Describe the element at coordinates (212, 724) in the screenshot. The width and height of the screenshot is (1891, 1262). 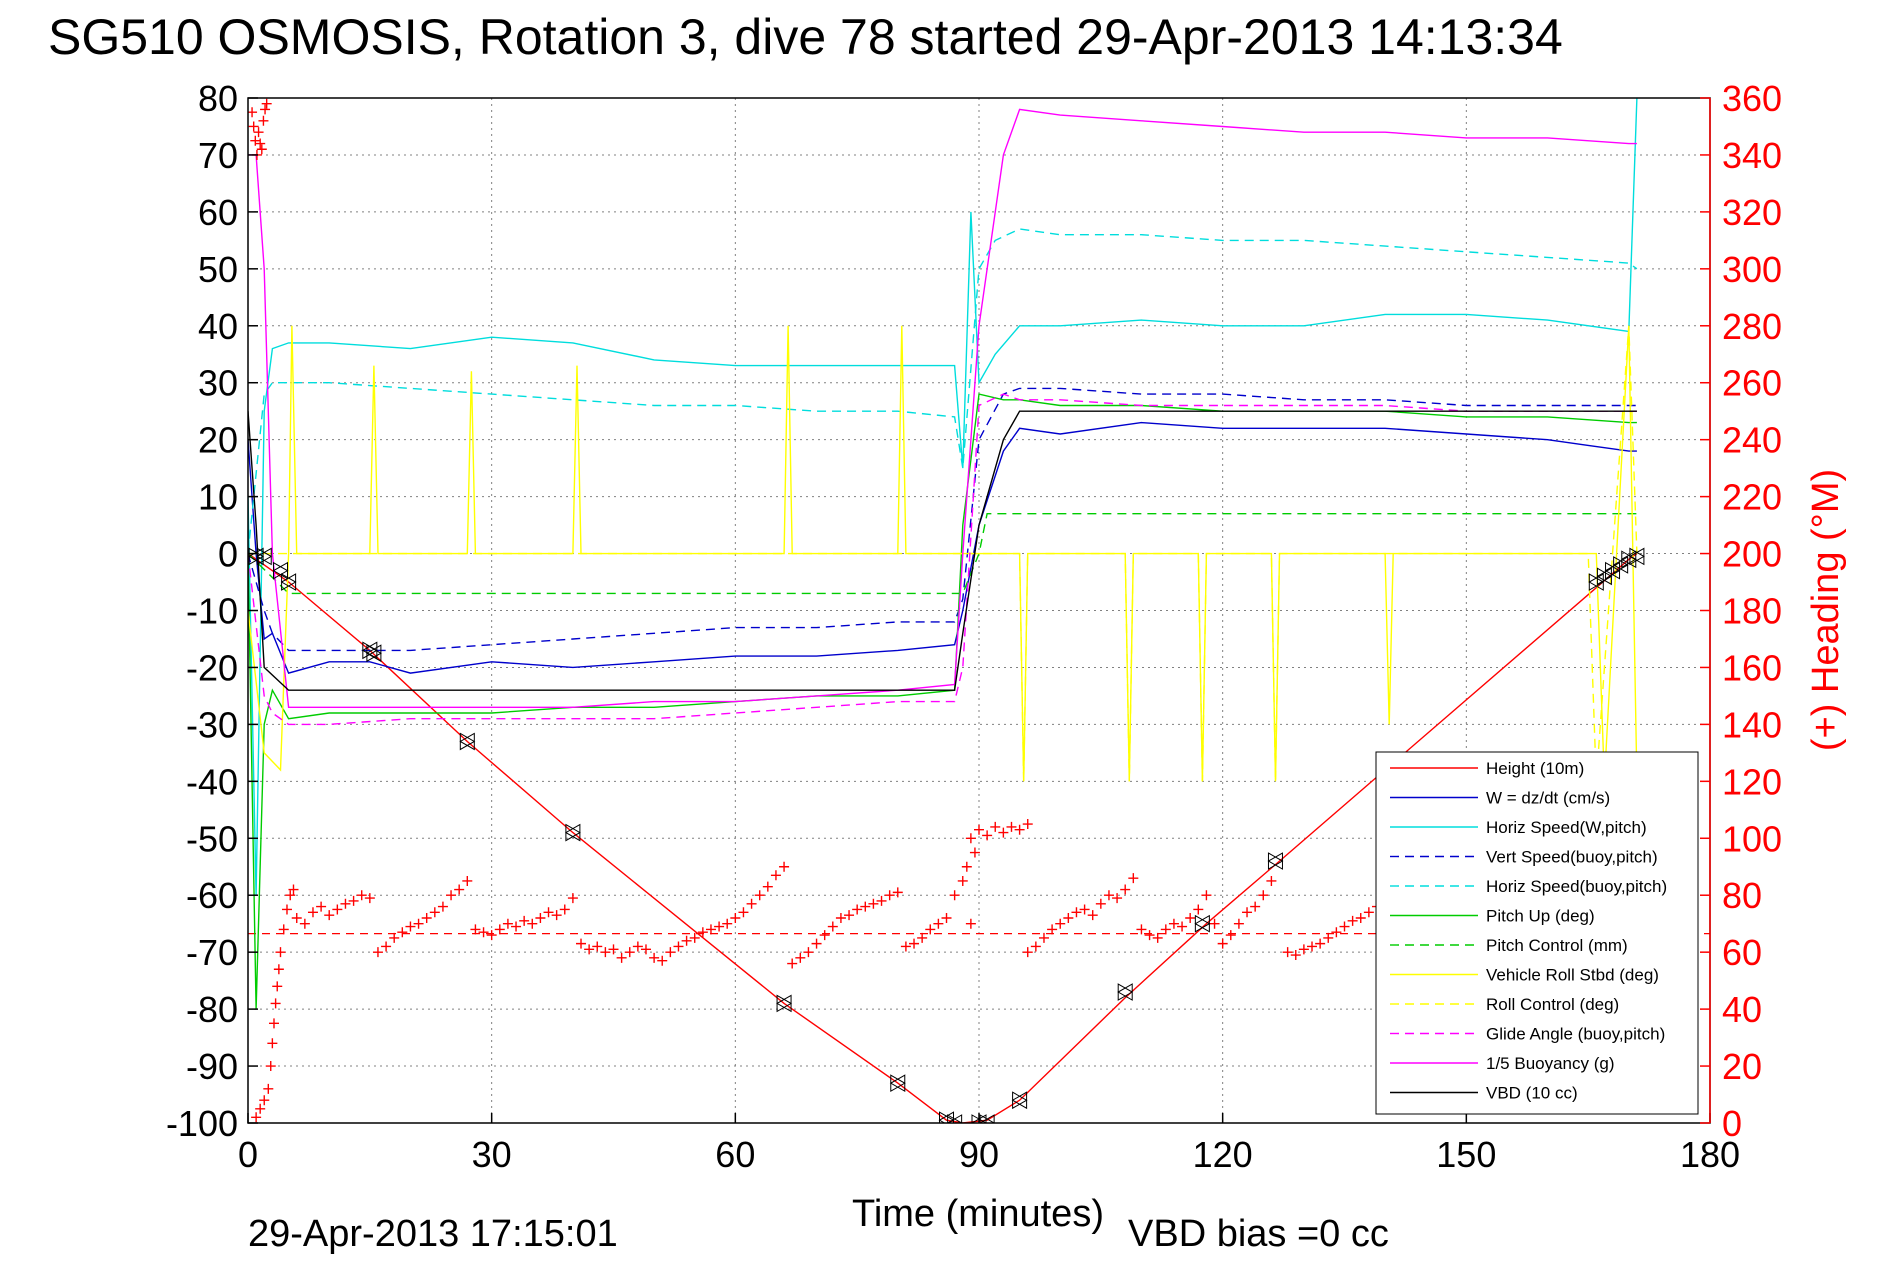
I see `y-tick-label: -30` at that location.